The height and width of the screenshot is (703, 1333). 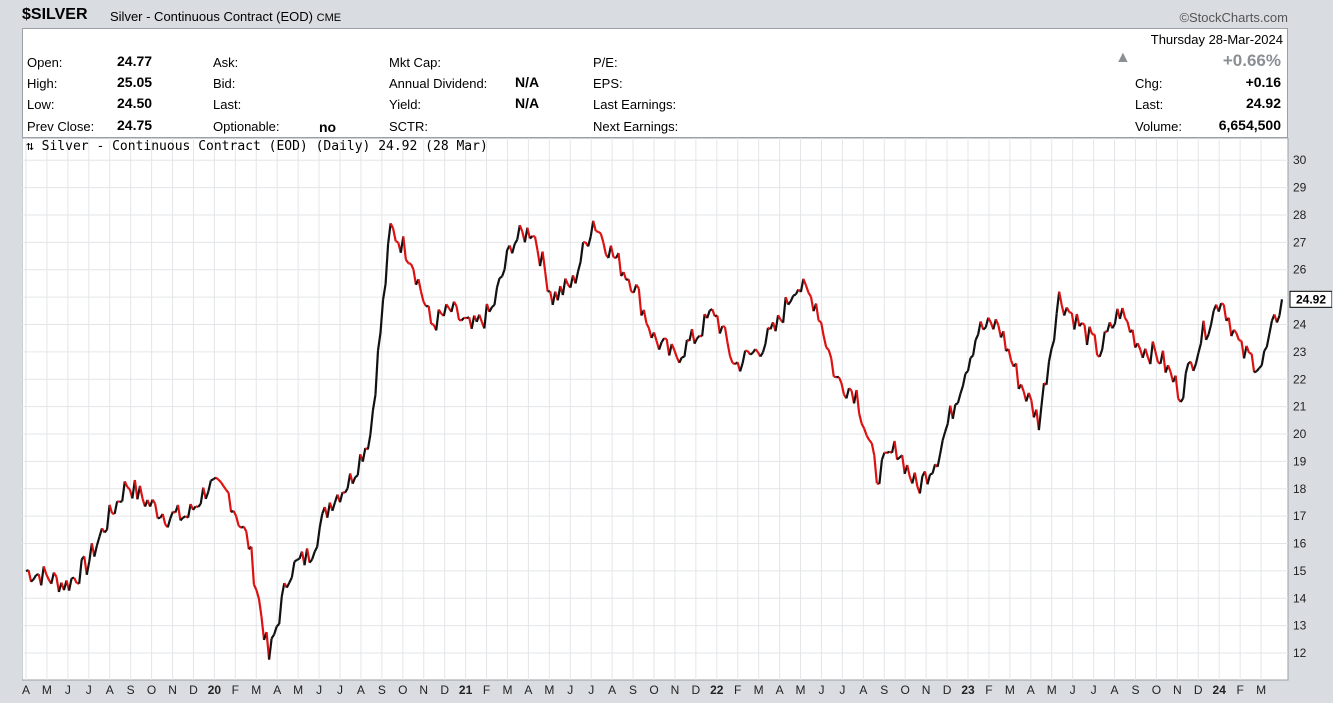 I want to click on prev-close-label: Prev Close:, so click(x=60, y=126).